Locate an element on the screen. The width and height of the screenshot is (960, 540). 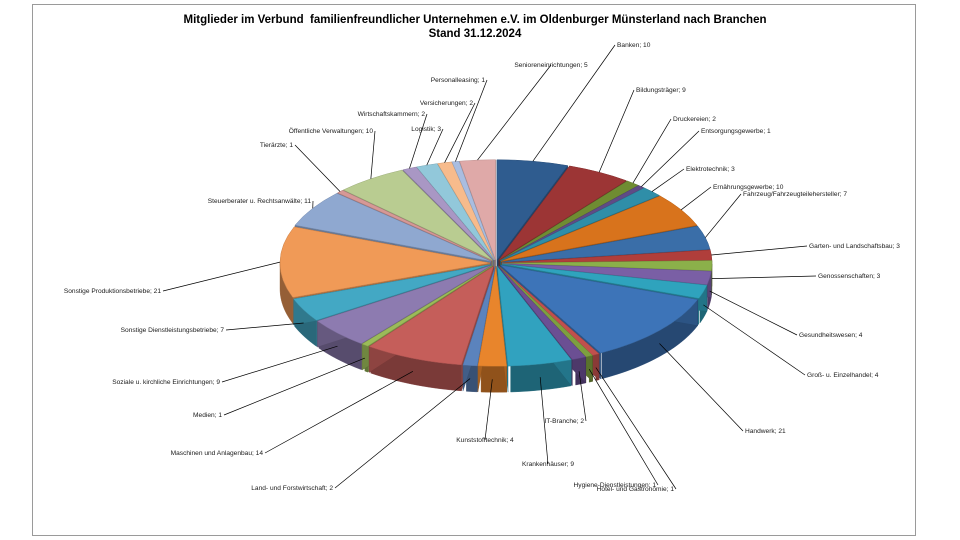
data-label: Logistik; 3 is located at coordinates (426, 129).